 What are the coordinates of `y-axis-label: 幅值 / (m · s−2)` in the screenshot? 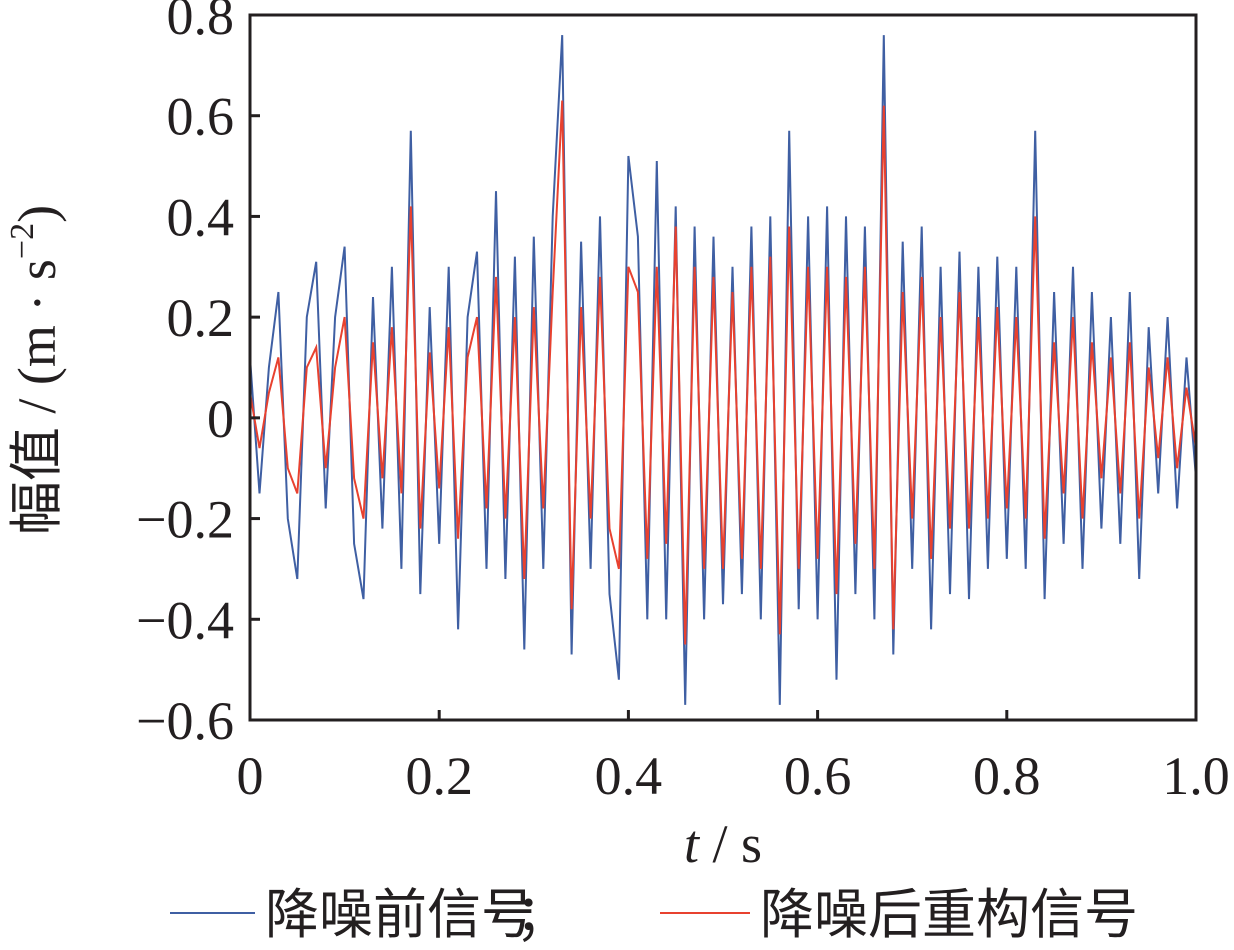 It's located at (35, 370).